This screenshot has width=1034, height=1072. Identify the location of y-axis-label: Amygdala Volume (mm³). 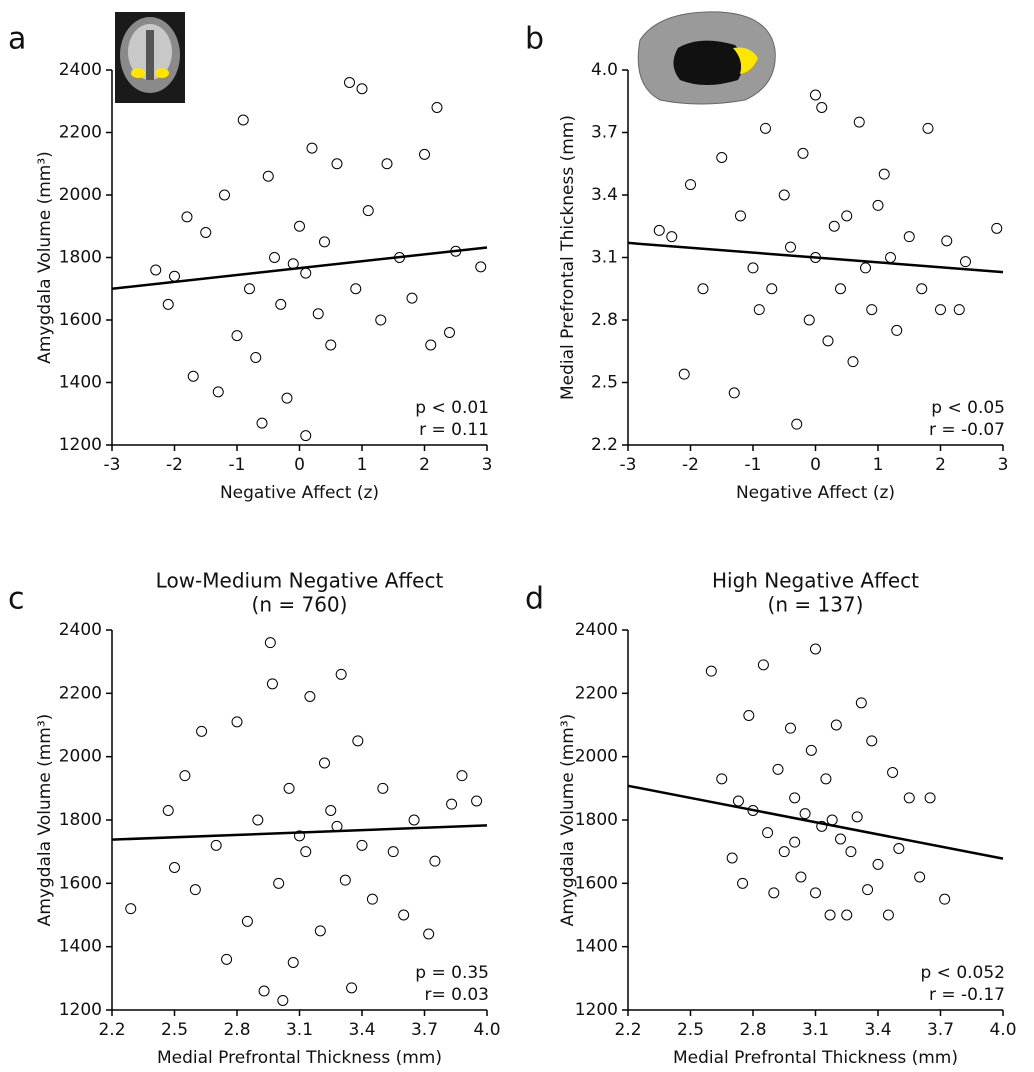
(45, 257).